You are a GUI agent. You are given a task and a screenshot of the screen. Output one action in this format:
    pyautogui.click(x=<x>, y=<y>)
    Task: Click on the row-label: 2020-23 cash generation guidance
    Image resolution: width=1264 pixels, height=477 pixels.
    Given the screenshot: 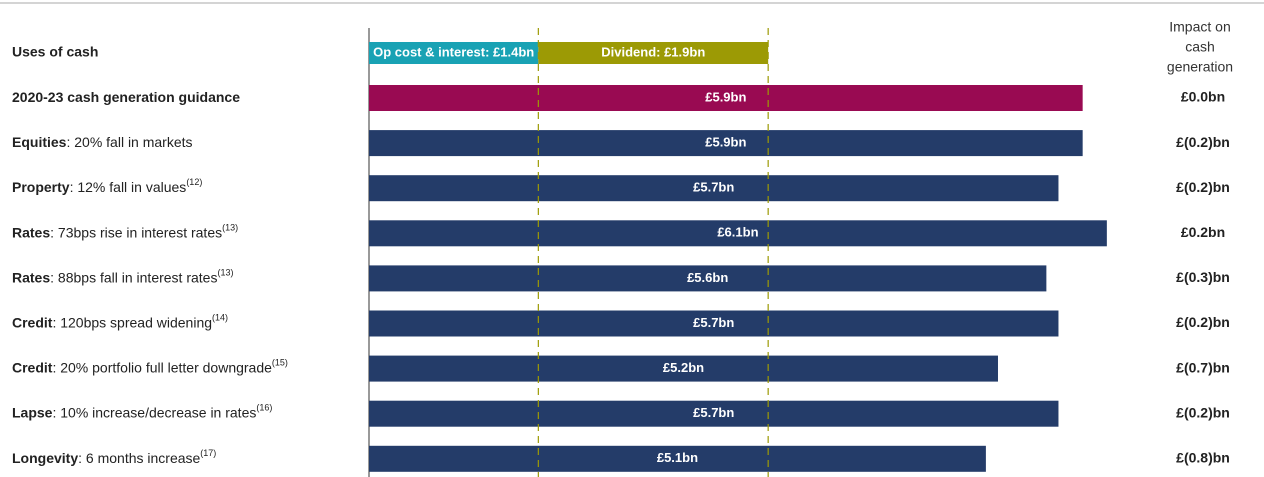 What is the action you would take?
    pyautogui.click(x=126, y=97)
    